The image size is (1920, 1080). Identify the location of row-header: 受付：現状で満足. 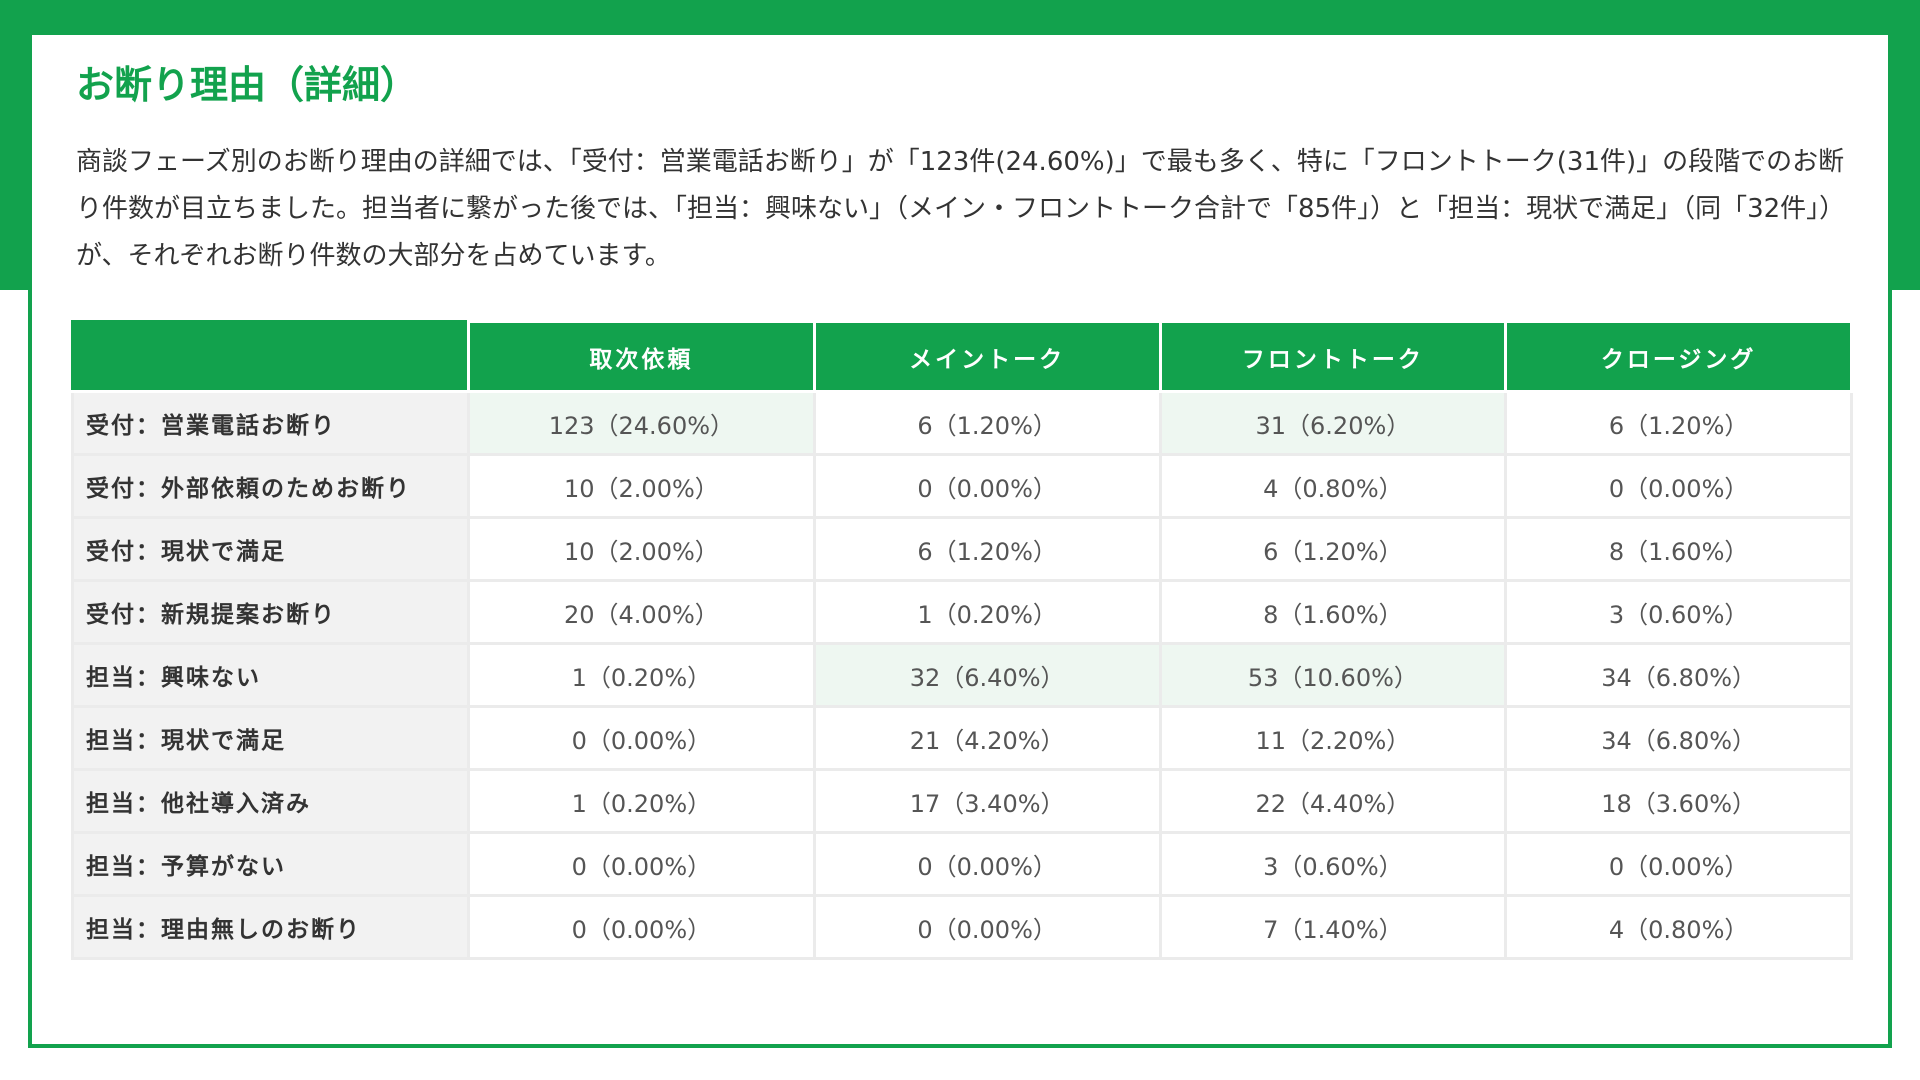
(270, 549).